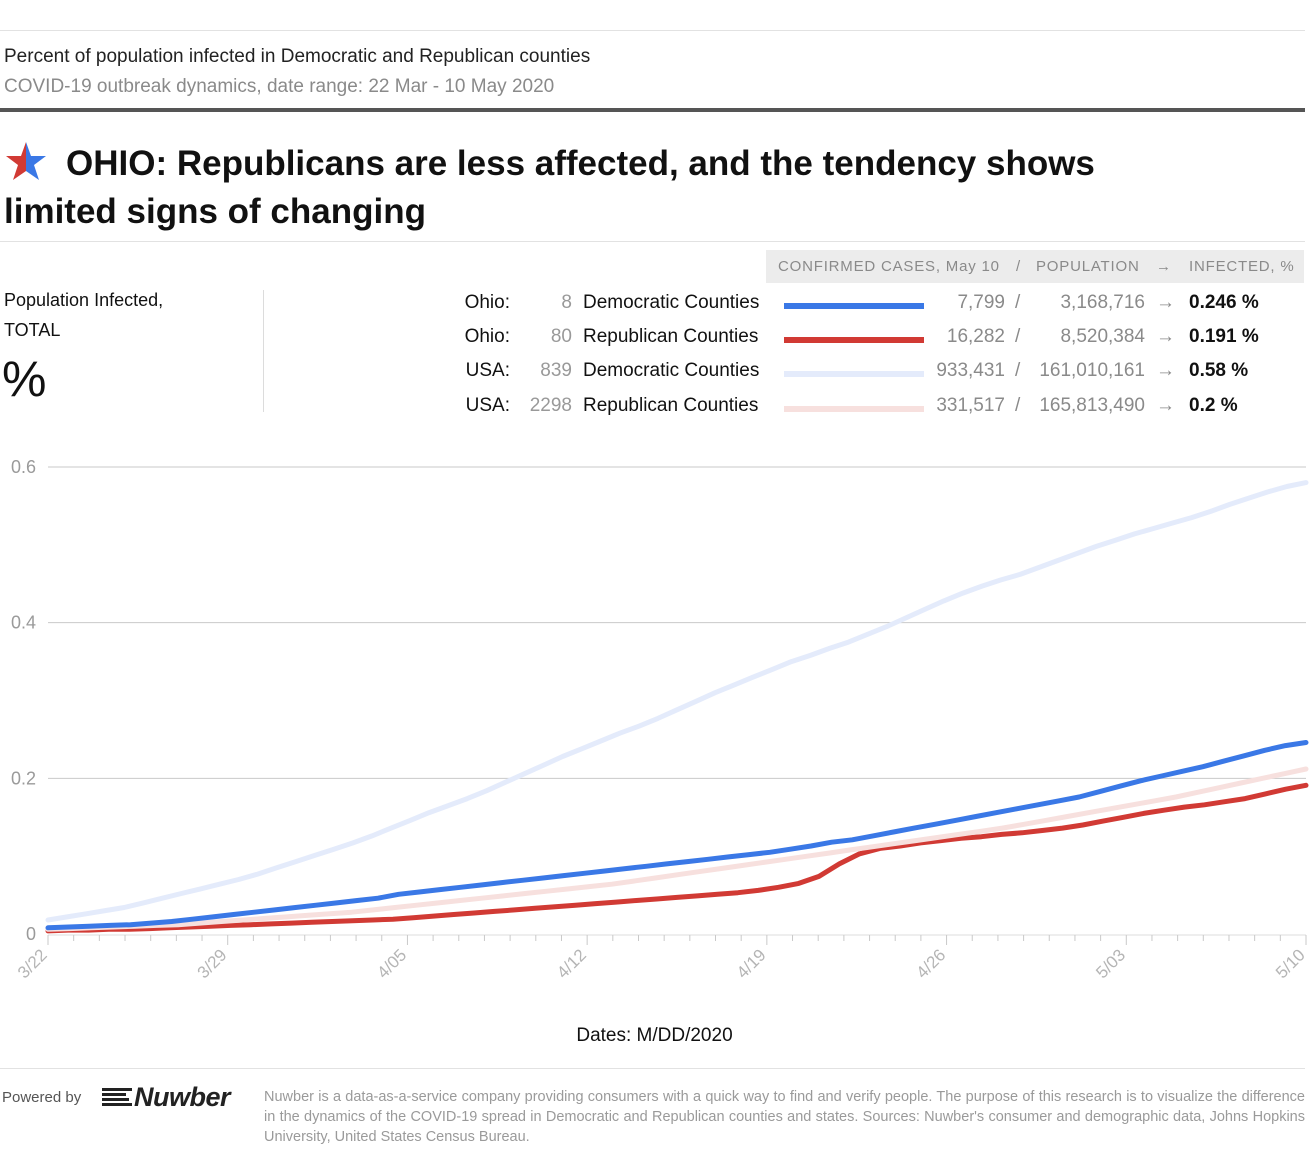 Image resolution: width=1309 pixels, height=1176 pixels. I want to click on legend-swatch-ohio-dem, so click(854, 306).